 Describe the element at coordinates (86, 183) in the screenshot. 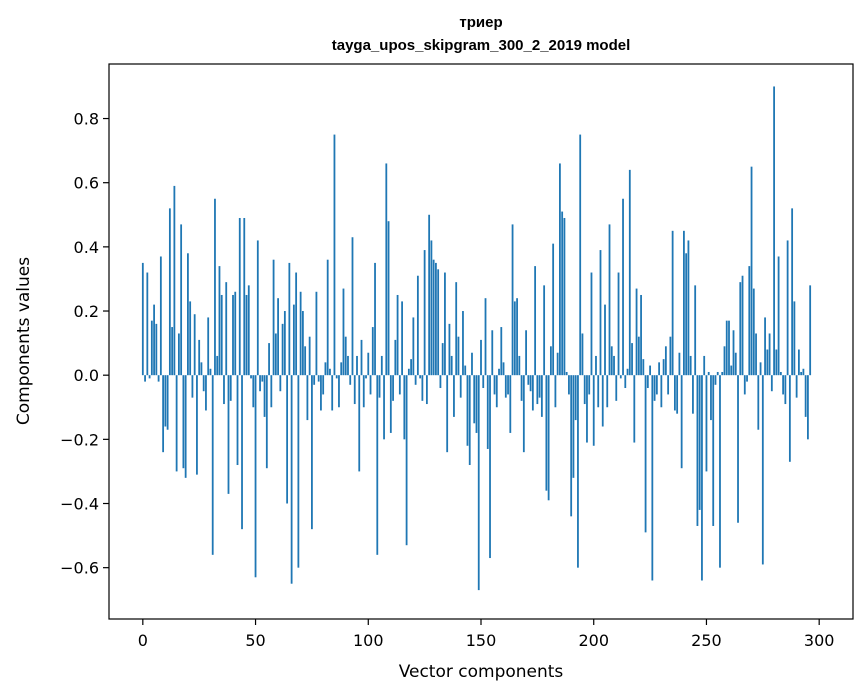

I see `y-tick-label: 0.6` at that location.